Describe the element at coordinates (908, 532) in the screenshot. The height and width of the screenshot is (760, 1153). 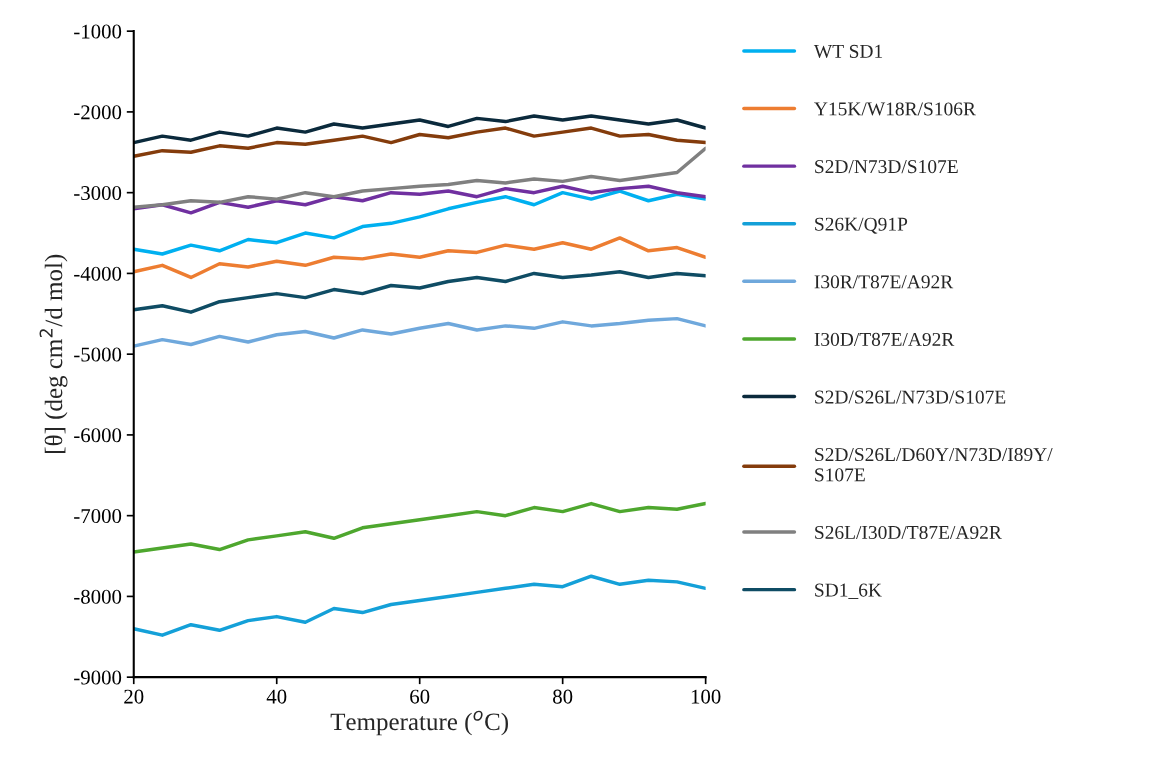
I see `legend-label: S26L/I30D/T87E/A92R` at that location.